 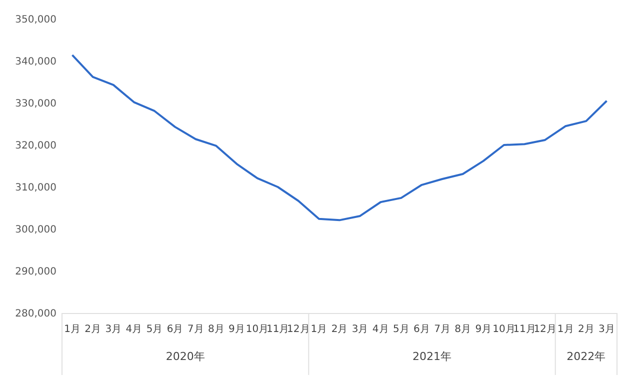 What do you see at coordinates (35, 188) in the screenshot?
I see `y-tick-label: 310,000` at bounding box center [35, 188].